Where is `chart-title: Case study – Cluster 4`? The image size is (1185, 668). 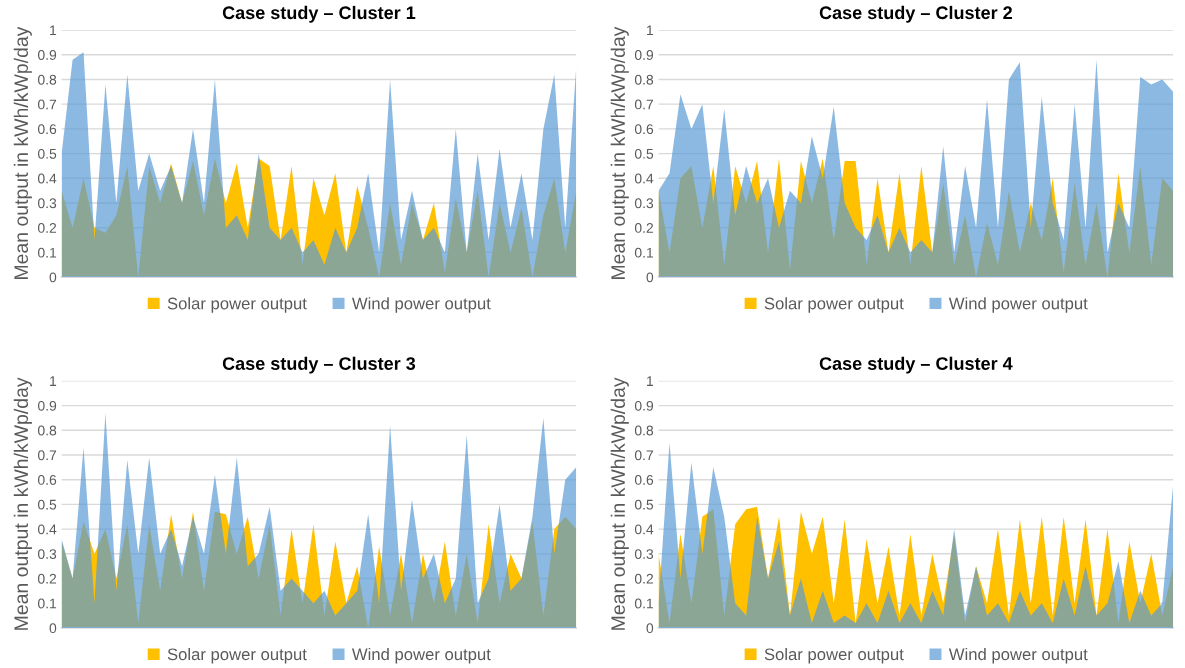
chart-title: Case study – Cluster 4 is located at coordinates (916, 365).